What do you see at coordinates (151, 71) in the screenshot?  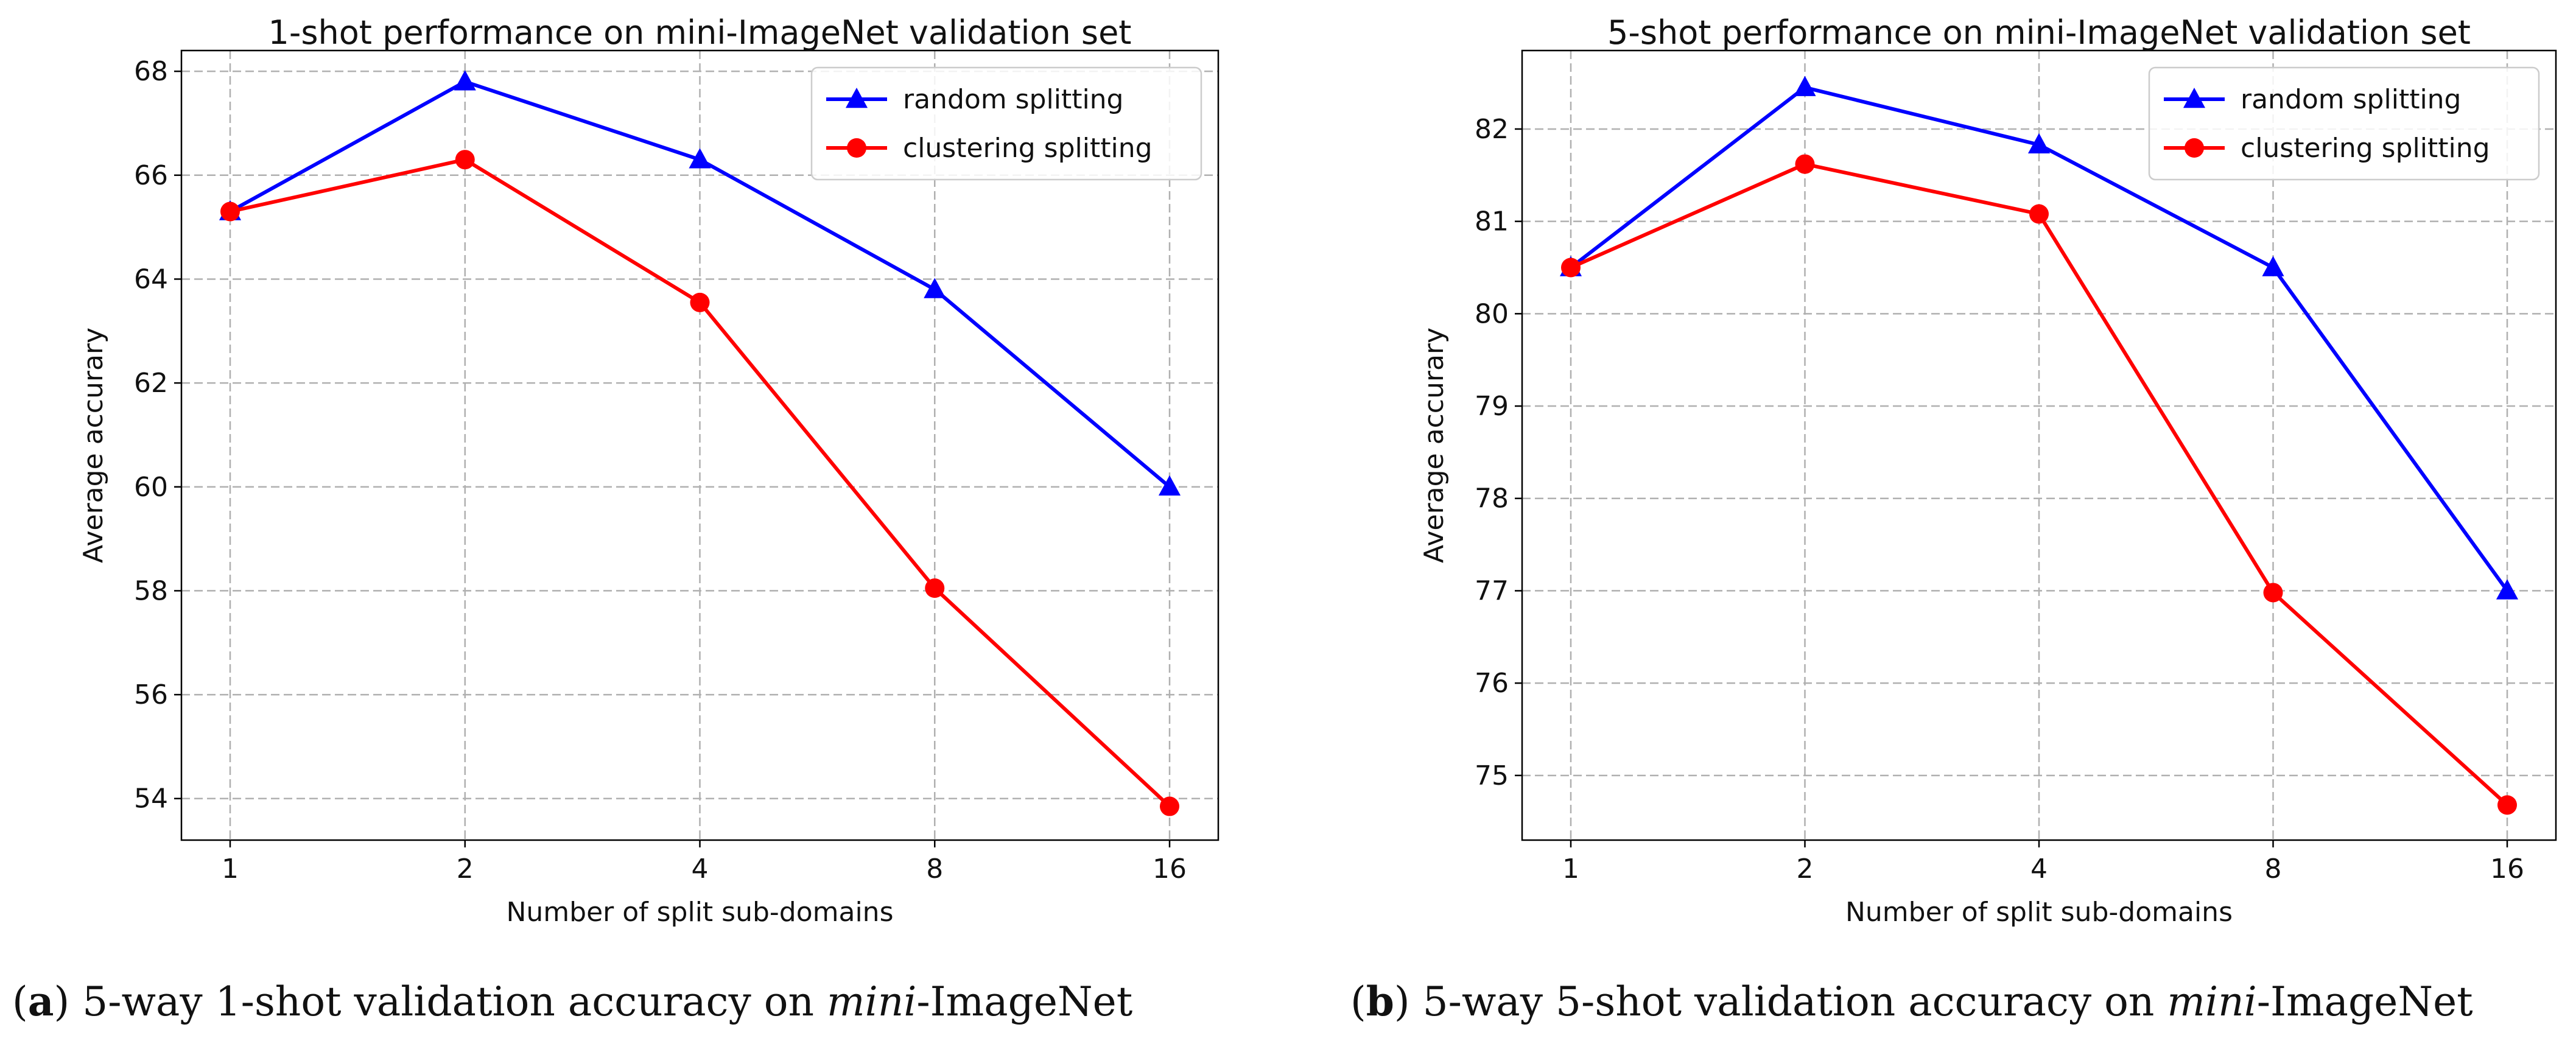 I see `y-tick-label: 68` at bounding box center [151, 71].